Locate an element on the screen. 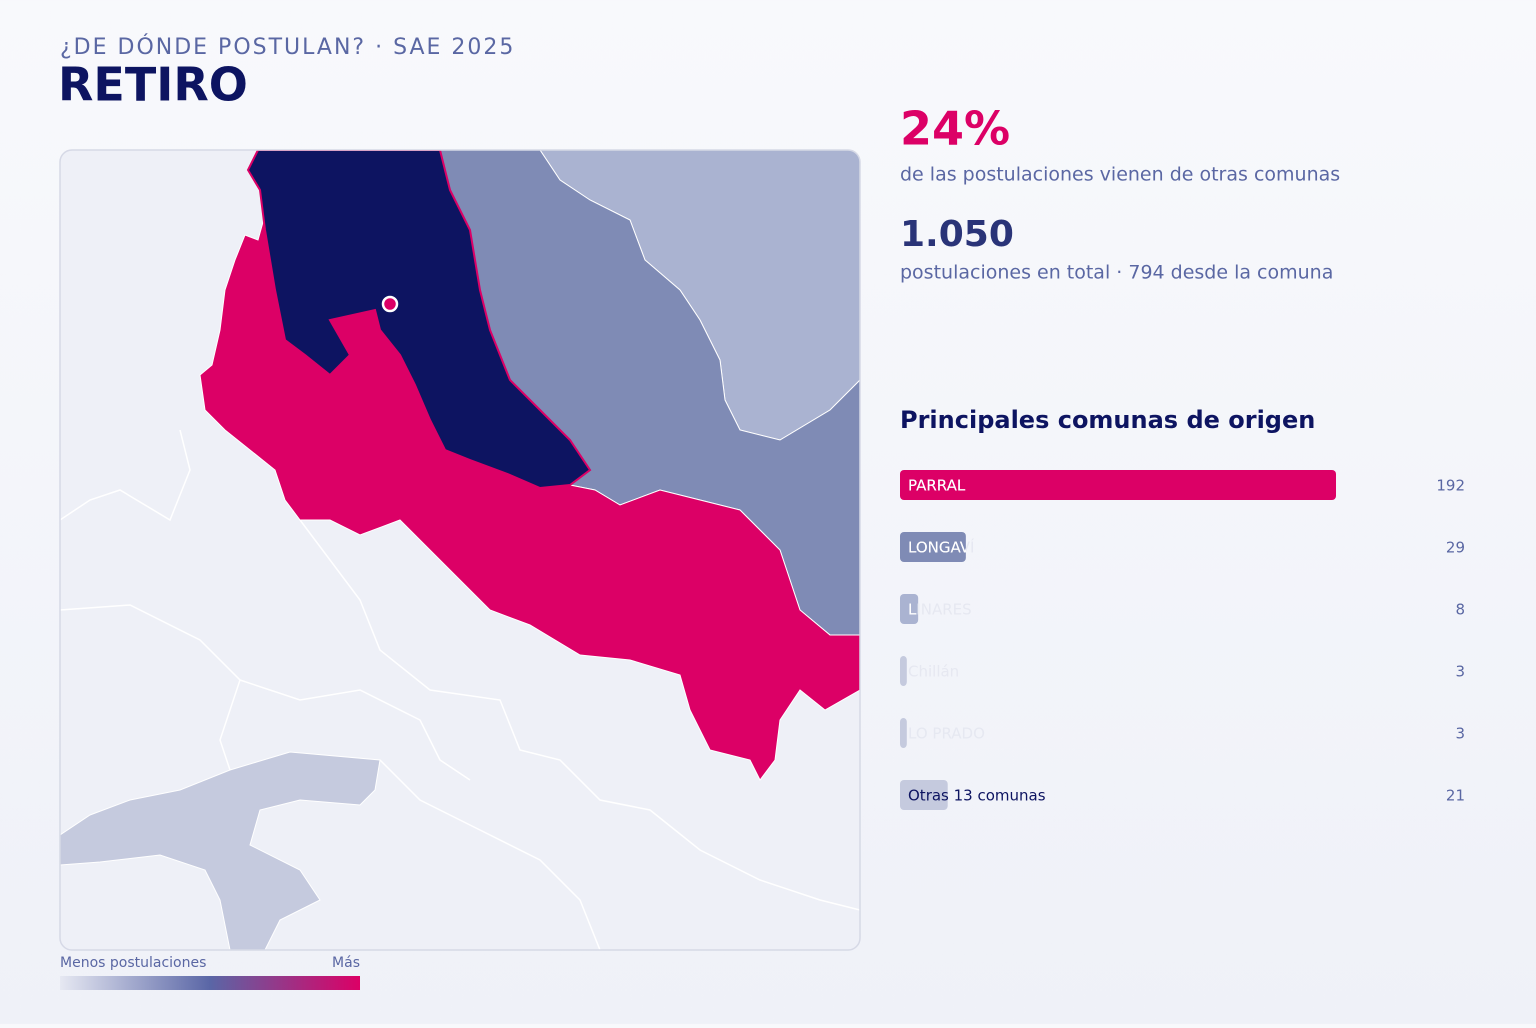  value-label: 8 is located at coordinates (1460, 610).